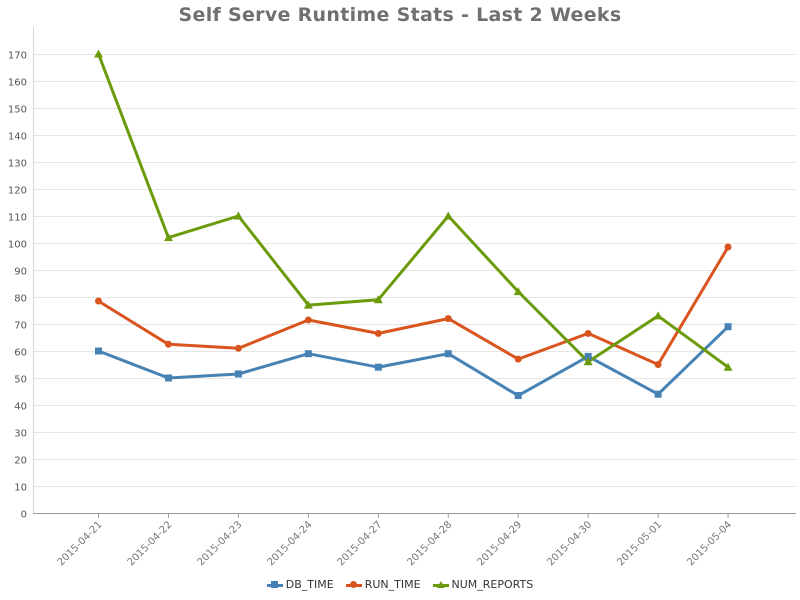 This screenshot has width=800, height=600. Describe the element at coordinates (20, 272) in the screenshot. I see `y-tick-label: 90` at that location.